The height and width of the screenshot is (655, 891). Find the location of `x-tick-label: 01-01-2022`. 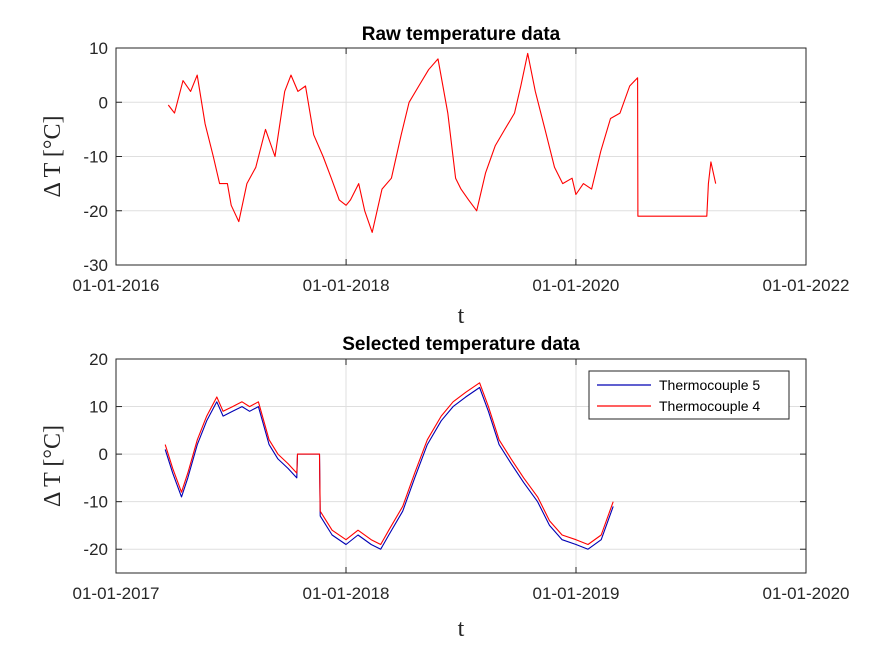

x-tick-label: 01-01-2022 is located at coordinates (806, 285).